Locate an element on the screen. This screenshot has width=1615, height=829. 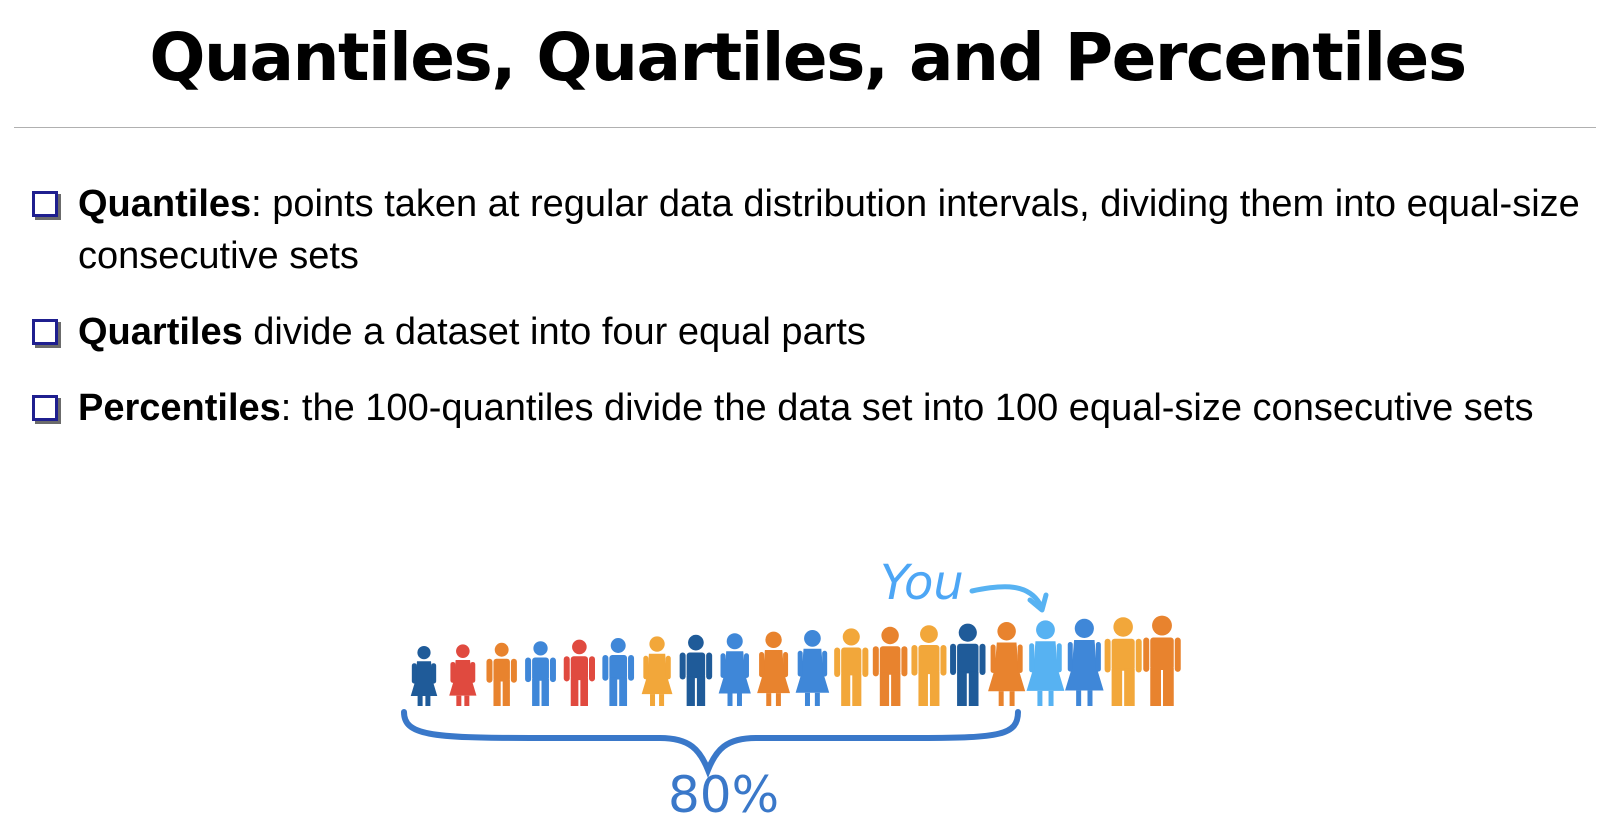
bullet-term: Quartiles is located at coordinates (160, 332).